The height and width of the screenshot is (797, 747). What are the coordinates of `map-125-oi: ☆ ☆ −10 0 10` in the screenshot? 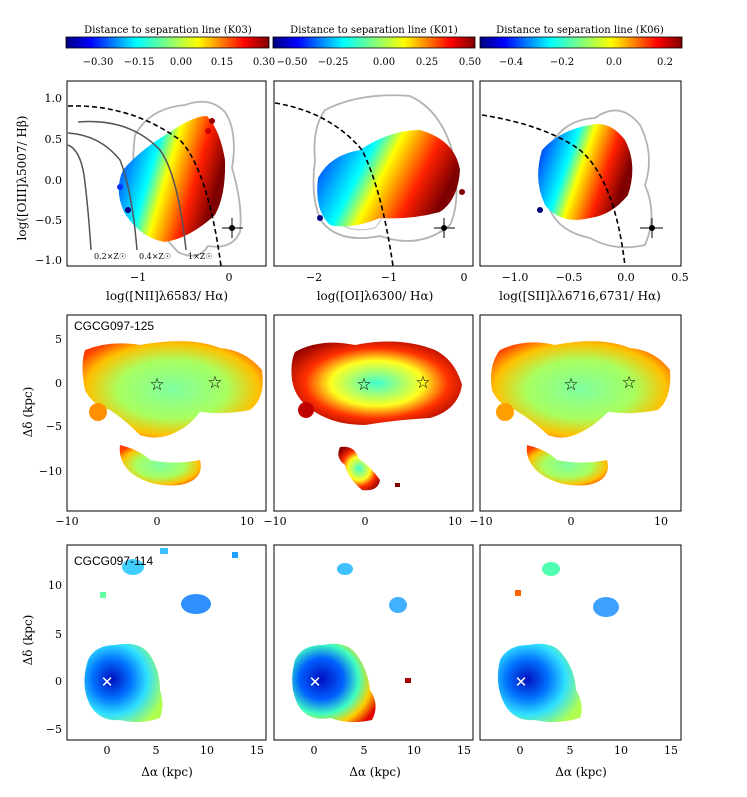 It's located at (368, 421).